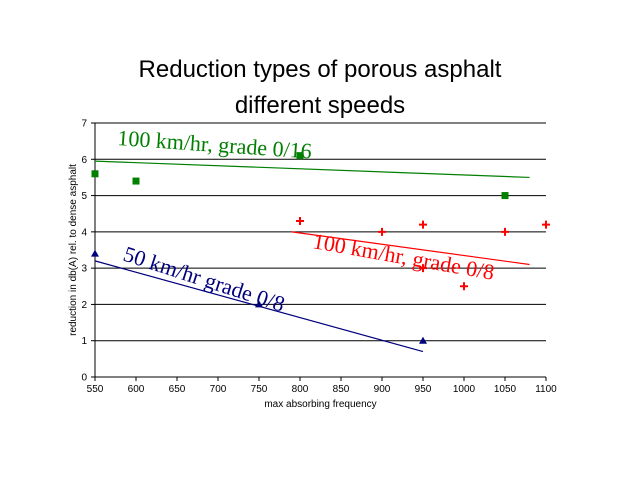  Describe the element at coordinates (505, 389) in the screenshot. I see `x-tick-label-1050: 1050` at that location.